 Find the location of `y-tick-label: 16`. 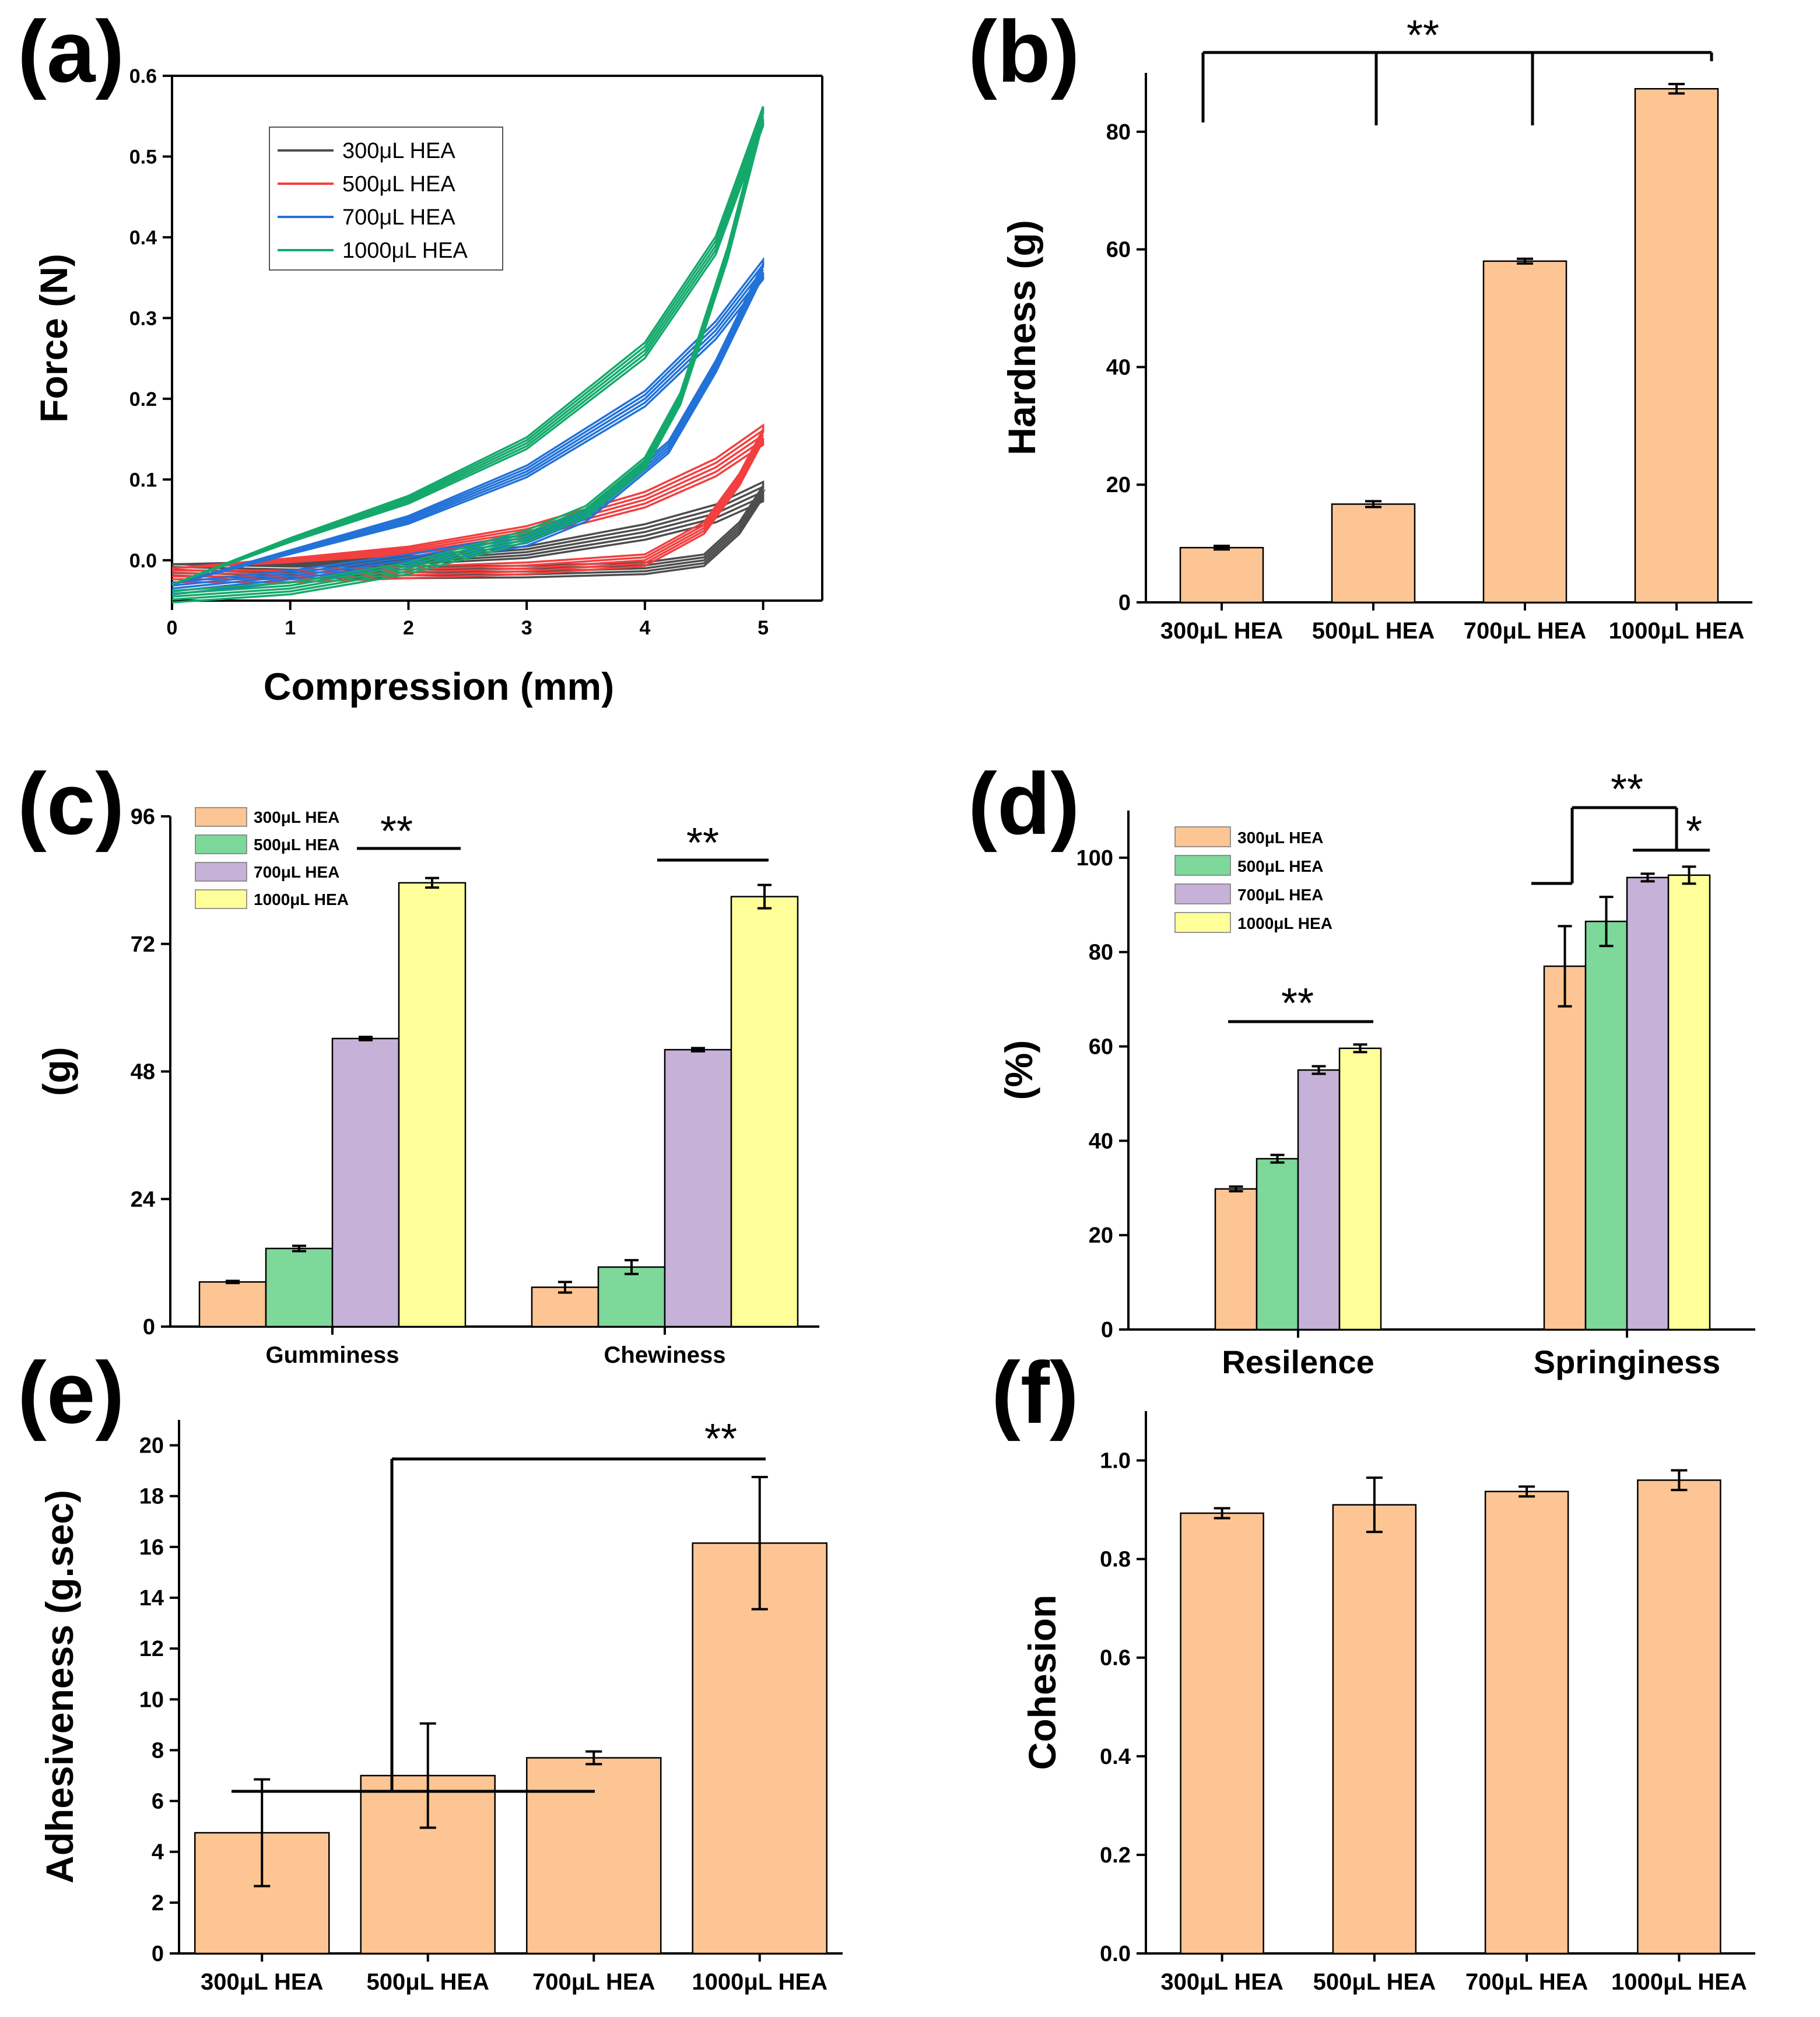

y-tick-label: 16 is located at coordinates (151, 1548).